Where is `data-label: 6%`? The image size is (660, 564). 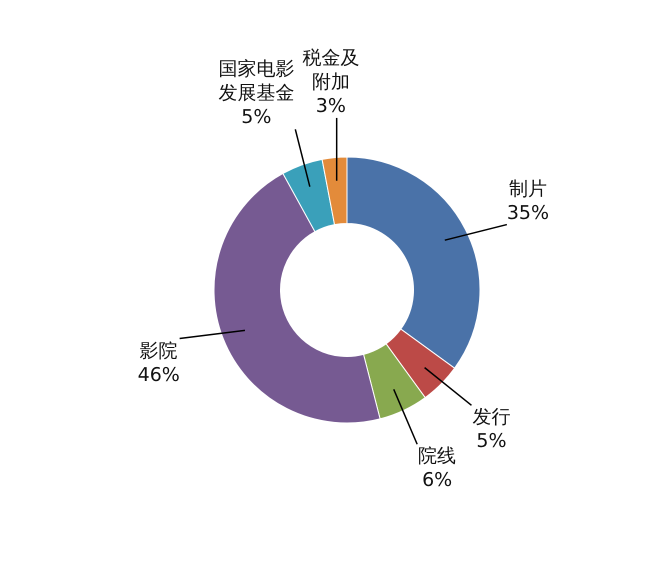
data-label: 6% is located at coordinates (437, 480).